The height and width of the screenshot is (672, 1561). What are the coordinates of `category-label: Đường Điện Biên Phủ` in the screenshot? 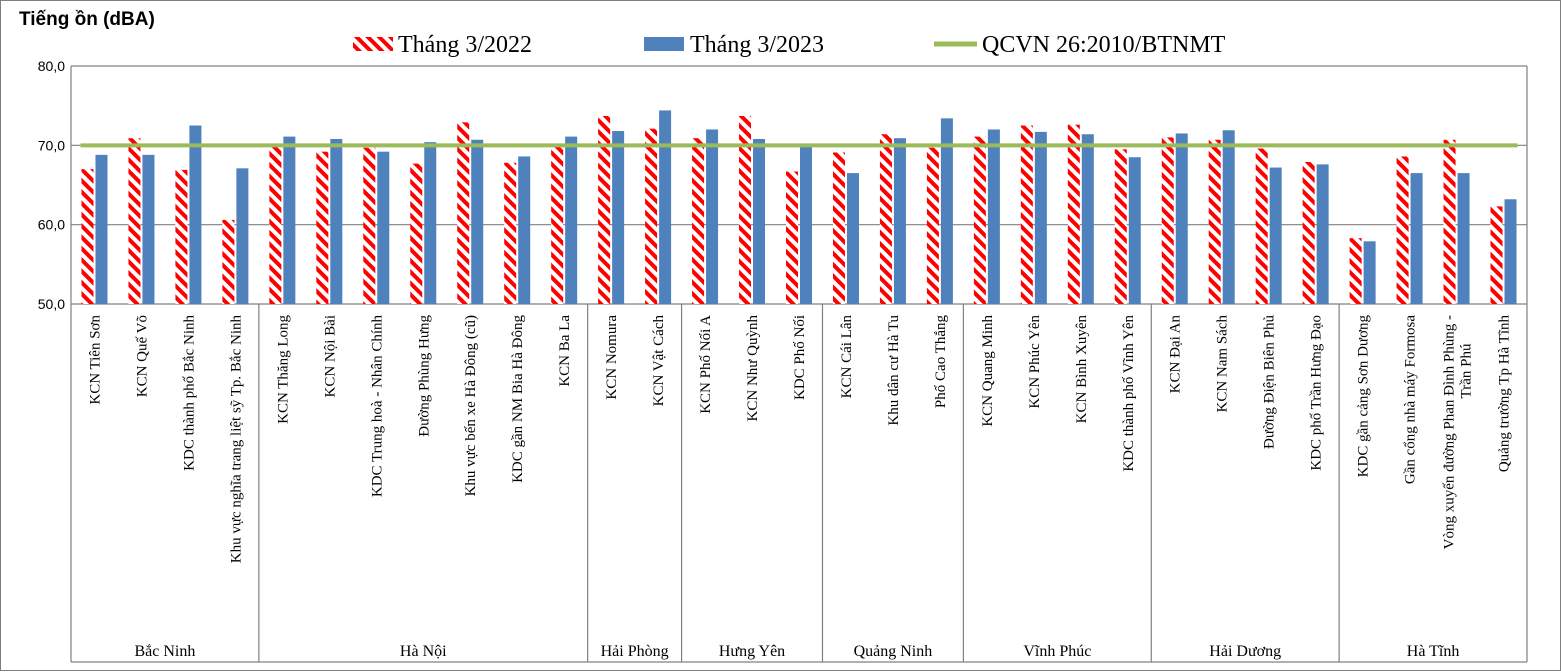 It's located at (1270, 382).